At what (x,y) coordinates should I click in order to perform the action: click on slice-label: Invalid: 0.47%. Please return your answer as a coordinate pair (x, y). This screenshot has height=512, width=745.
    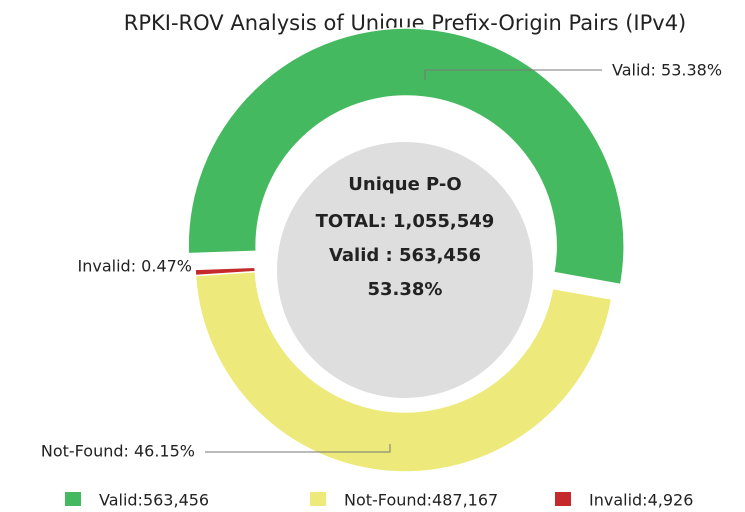
    Looking at the image, I should click on (135, 266).